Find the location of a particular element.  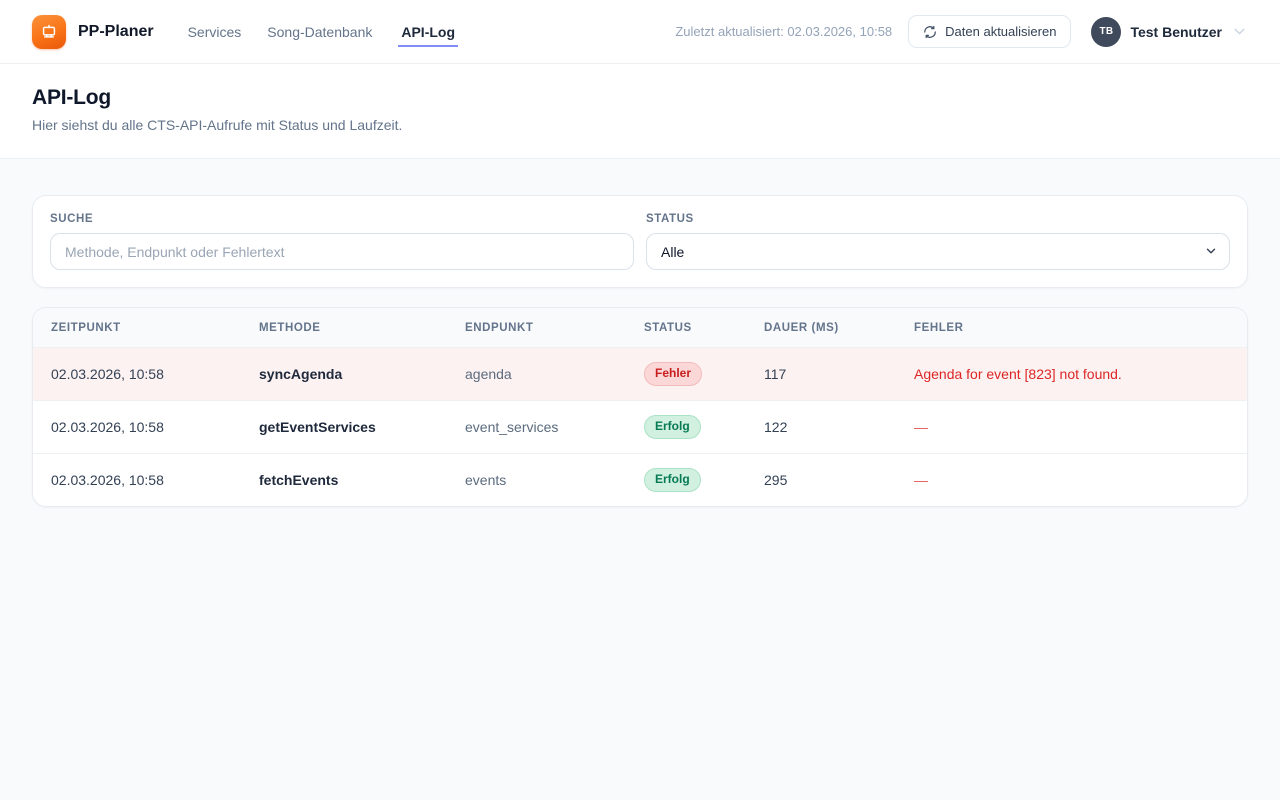

cell-error: Agenda for event [823] not found. is located at coordinates (1071, 374).